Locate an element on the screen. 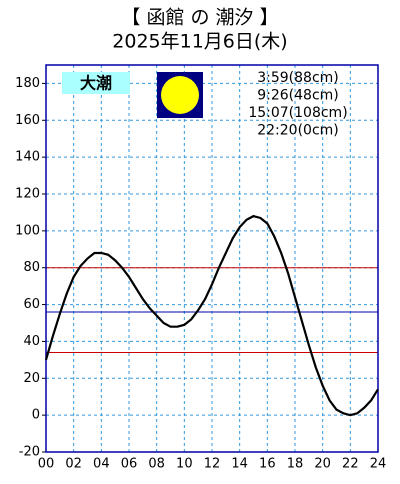 The image size is (400, 484). tide-label-box is located at coordinates (96, 83).